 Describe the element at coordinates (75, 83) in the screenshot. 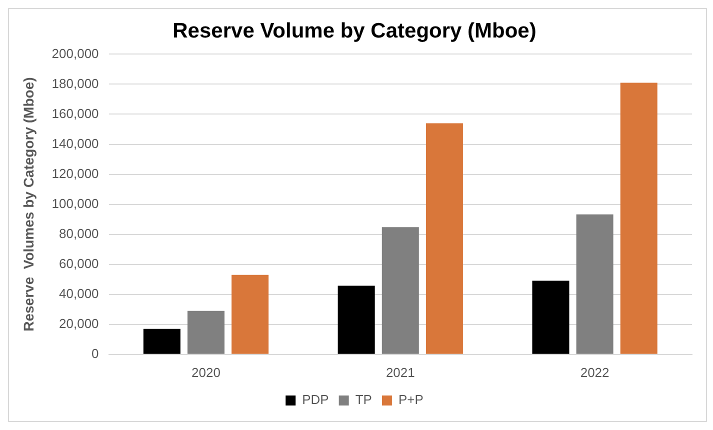

I see `y-tick-label: 180,000` at that location.